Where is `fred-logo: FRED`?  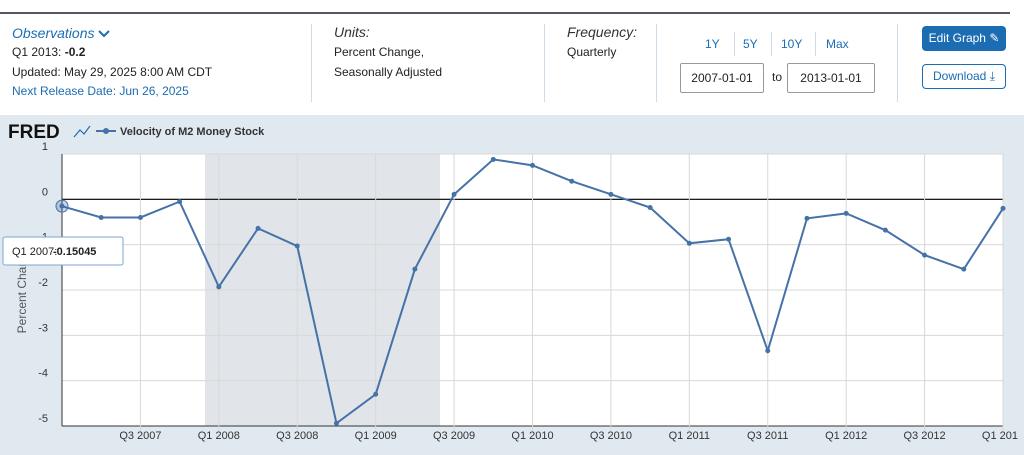 fred-logo: FRED is located at coordinates (34, 132).